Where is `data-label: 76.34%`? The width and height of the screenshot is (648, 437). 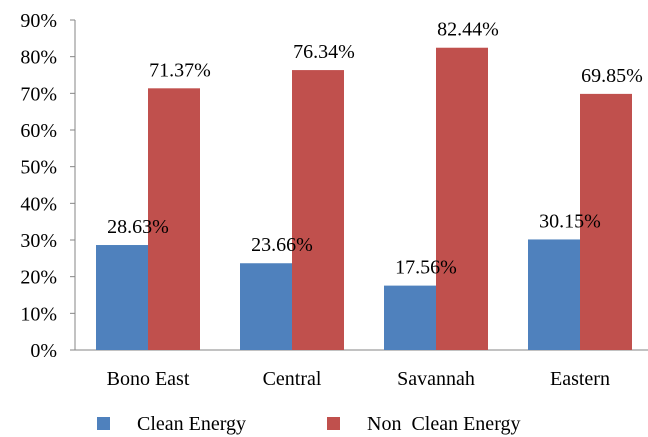 data-label: 76.34% is located at coordinates (324, 52).